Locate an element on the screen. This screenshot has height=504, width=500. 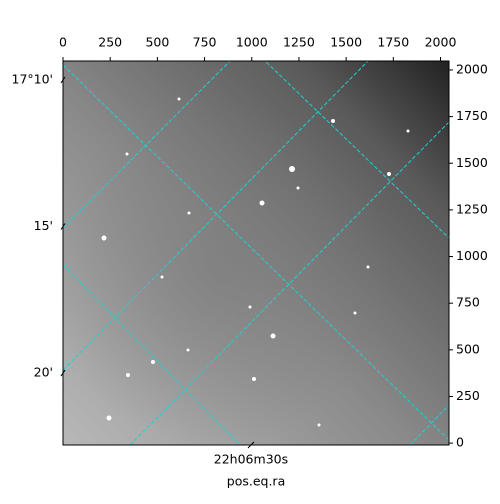
x-tick-label: 1000 is located at coordinates (252, 42).